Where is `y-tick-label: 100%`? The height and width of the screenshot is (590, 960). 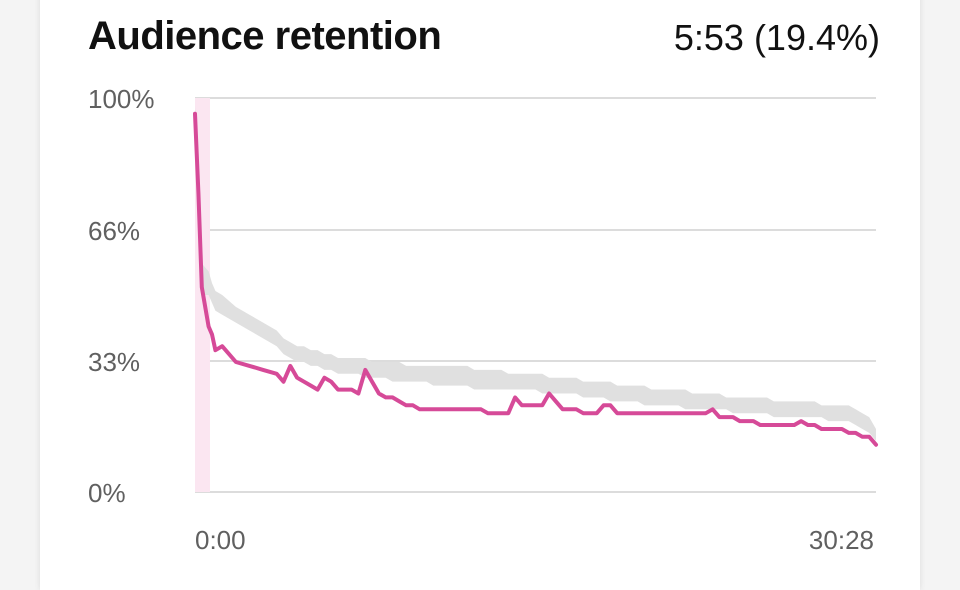
y-tick-label: 100% is located at coordinates (121, 99).